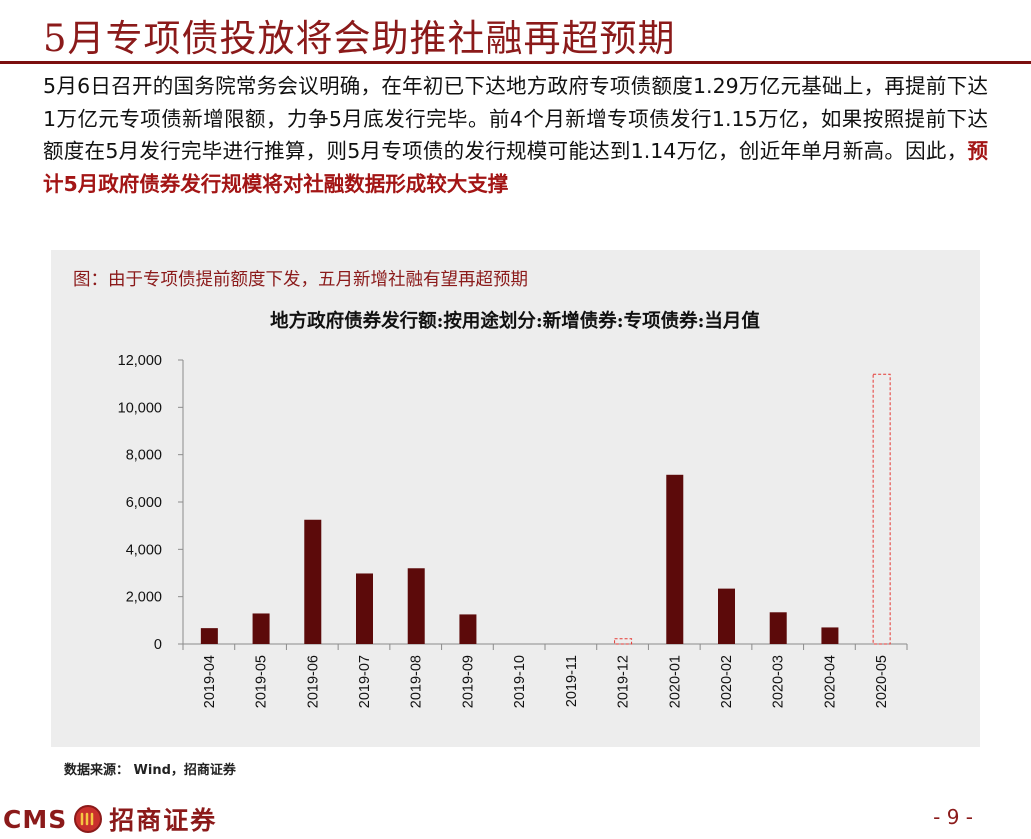 This screenshot has width=1031, height=839. Describe the element at coordinates (417, 681) in the screenshot. I see `x-tick-label: 2019-08` at that location.